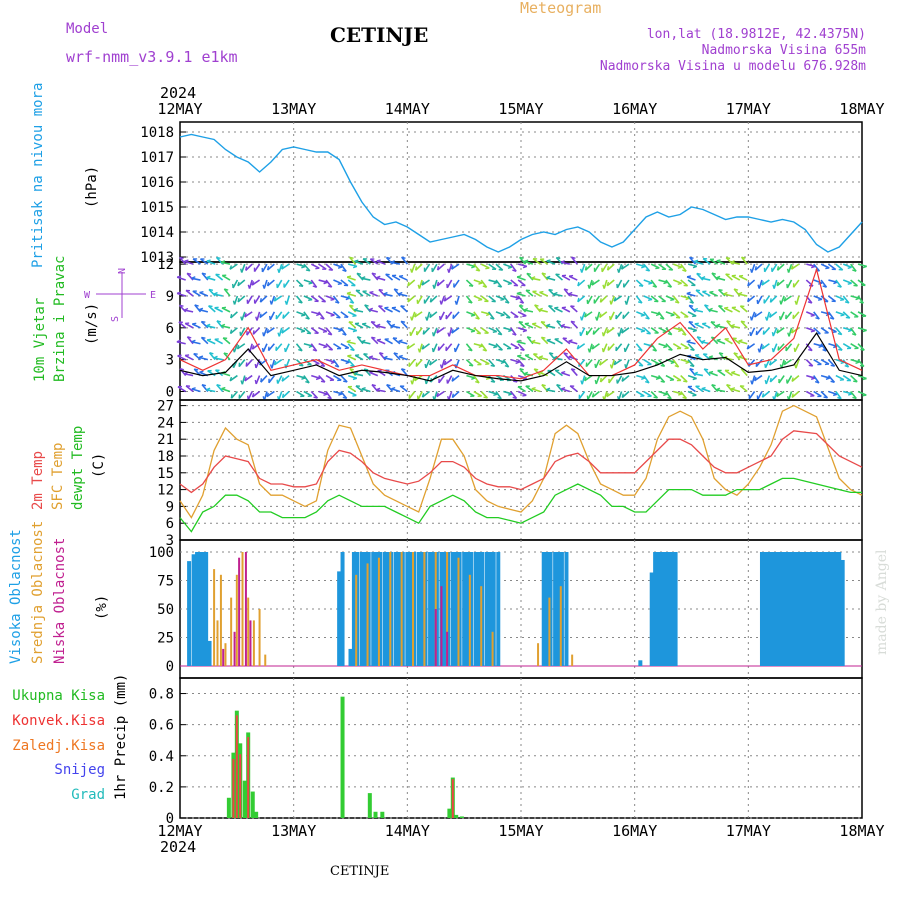  Describe the element at coordinates (882, 602) in the screenshot. I see `watermark: made by Angel` at that location.